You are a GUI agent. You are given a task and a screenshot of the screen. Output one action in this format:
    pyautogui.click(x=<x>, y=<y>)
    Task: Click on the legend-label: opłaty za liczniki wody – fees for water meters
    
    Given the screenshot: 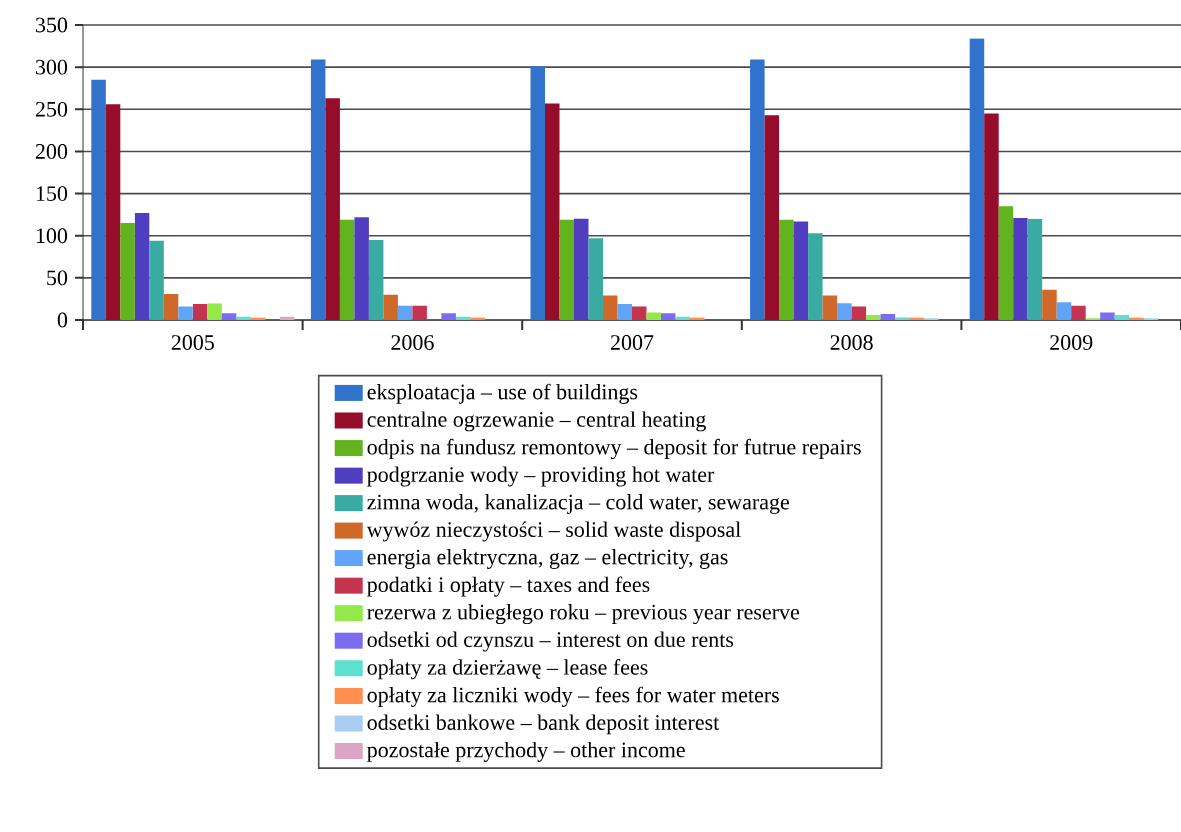 What is the action you would take?
    pyautogui.click(x=573, y=696)
    